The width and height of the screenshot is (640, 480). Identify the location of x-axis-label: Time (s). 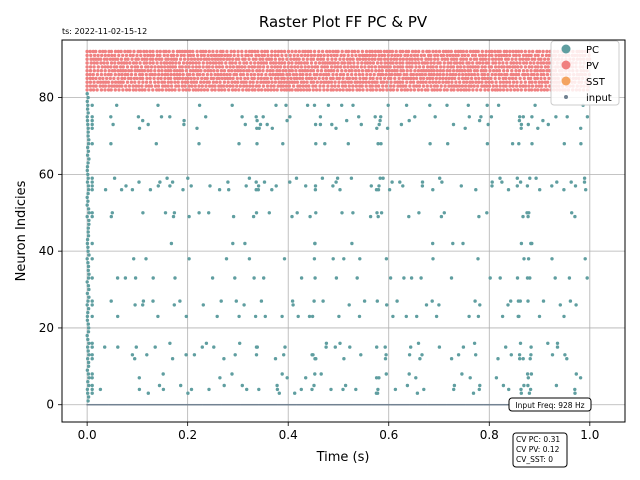
(343, 457).